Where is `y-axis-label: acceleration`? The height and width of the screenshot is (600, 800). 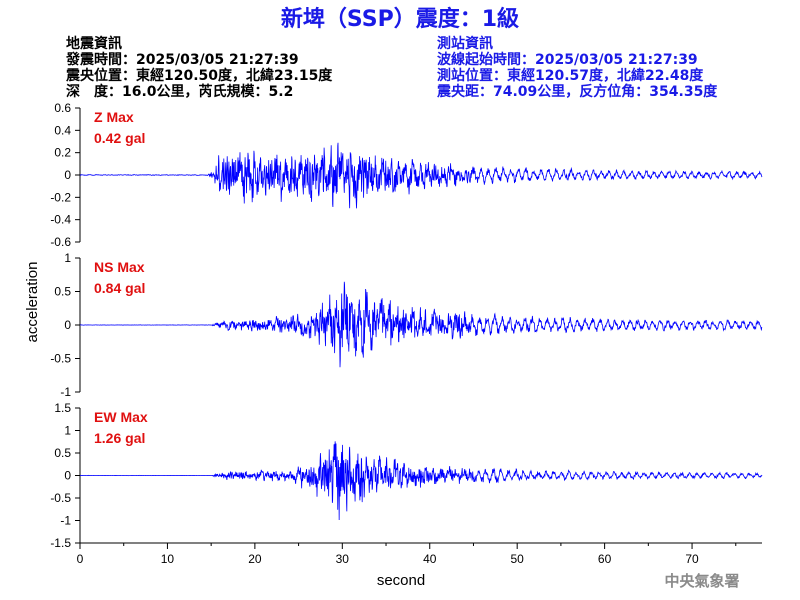 y-axis-label: acceleration is located at coordinates (32, 302).